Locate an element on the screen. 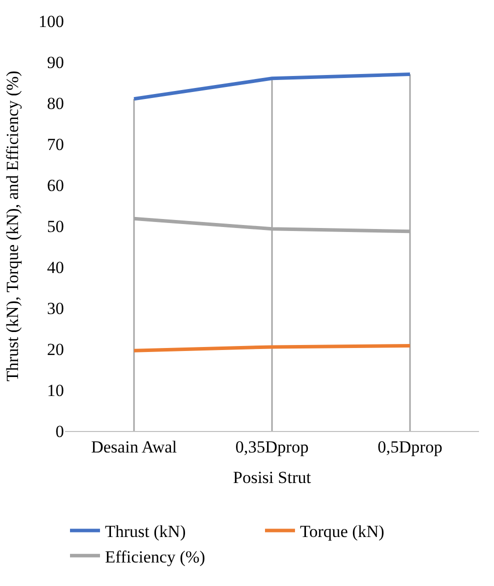 This screenshot has width=494, height=586. y-tick-label: 100 is located at coordinates (51, 21).